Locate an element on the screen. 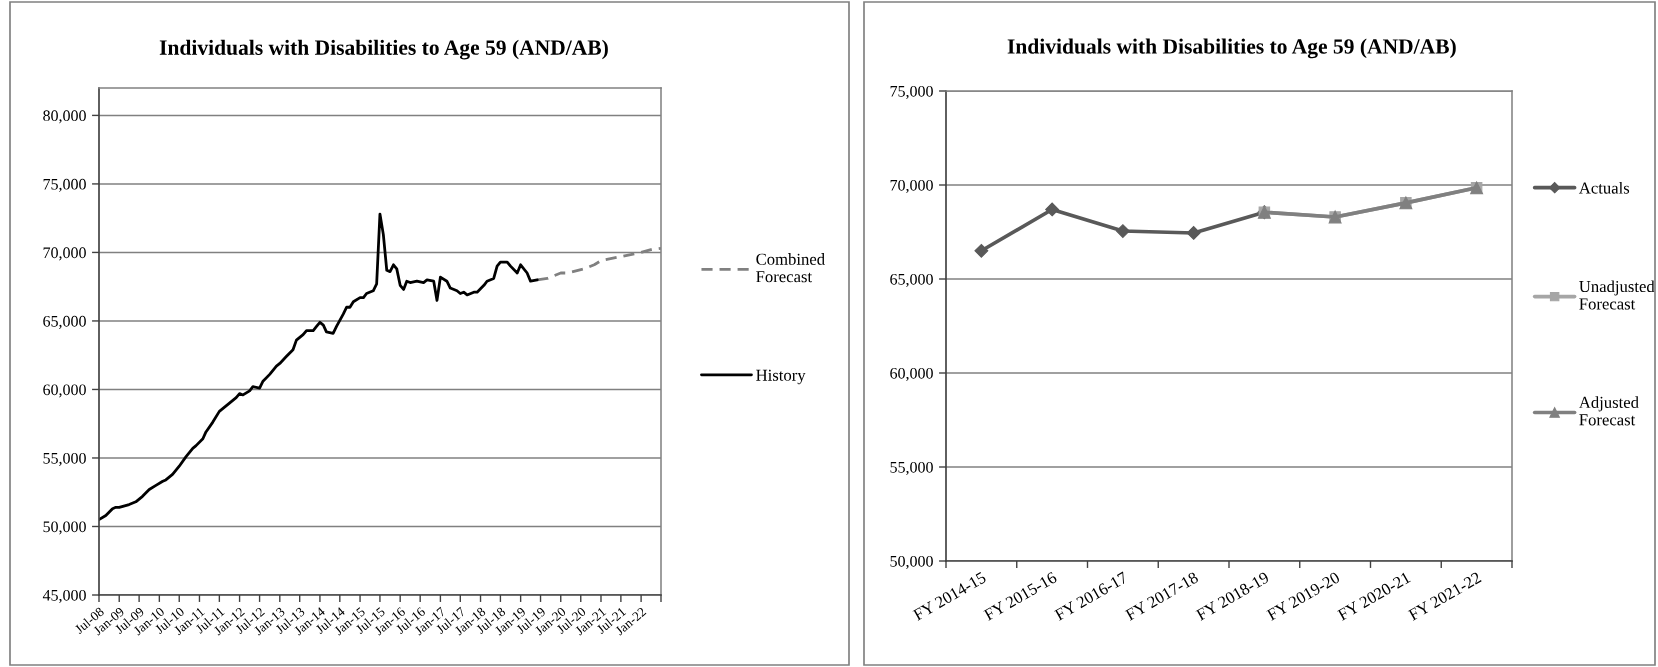  legend-label: Actuals is located at coordinates (1604, 187).